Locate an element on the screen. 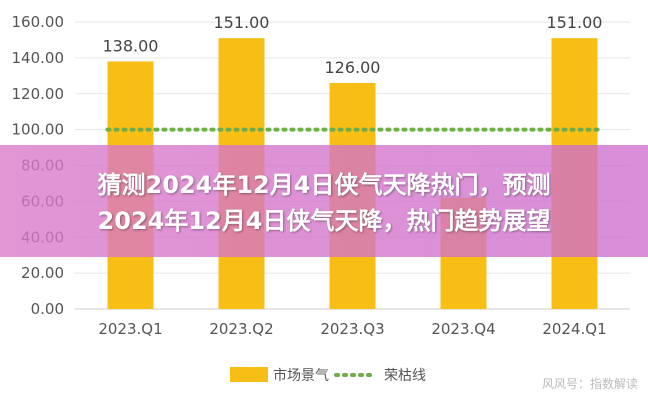 The image size is (648, 400). y-tick-label: 100.00 is located at coordinates (38, 130).